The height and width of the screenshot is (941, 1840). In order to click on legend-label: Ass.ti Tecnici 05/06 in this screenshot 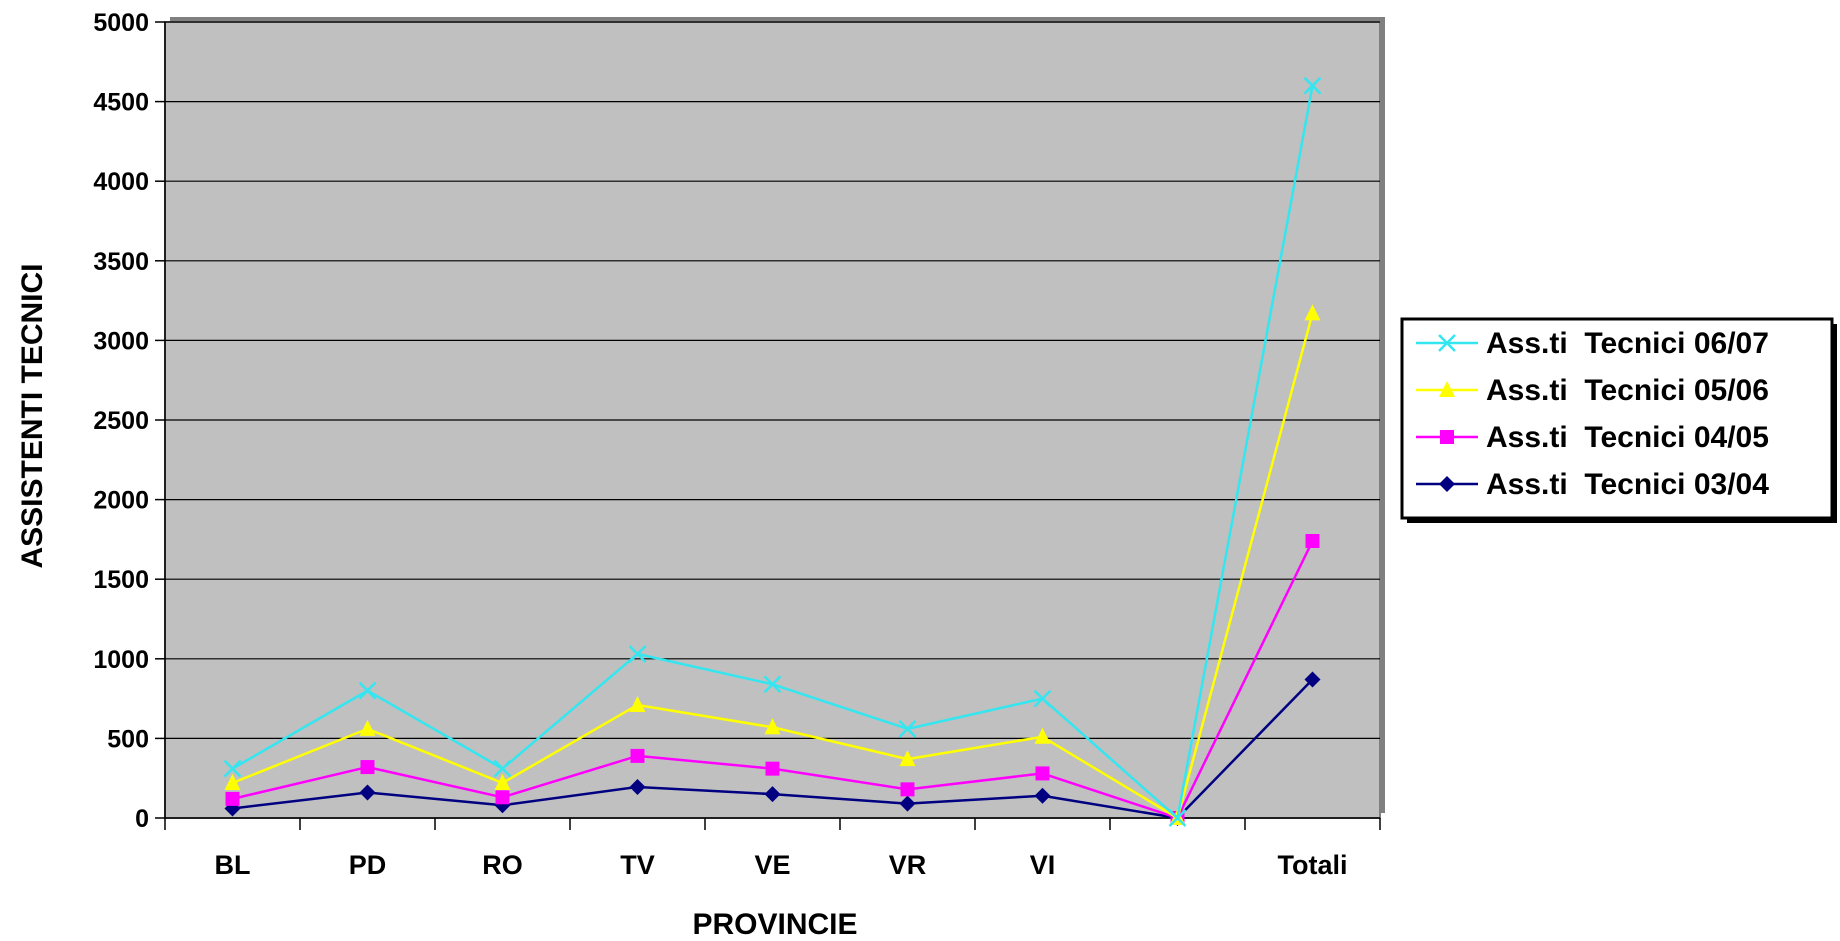, I will do `click(1627, 390)`.